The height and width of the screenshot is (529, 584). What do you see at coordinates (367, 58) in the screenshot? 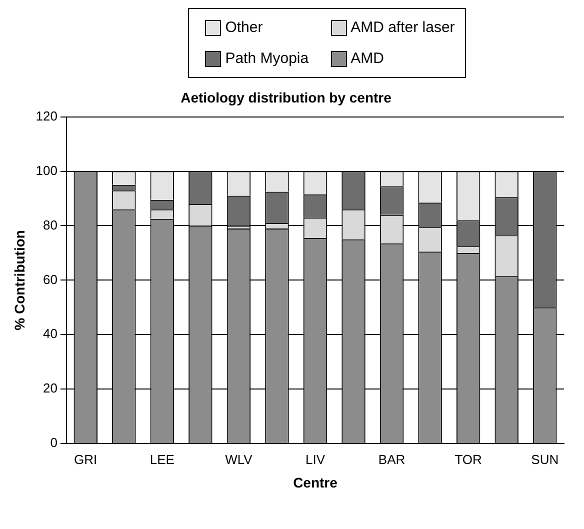
I see `legend-label: AMD` at bounding box center [367, 58].